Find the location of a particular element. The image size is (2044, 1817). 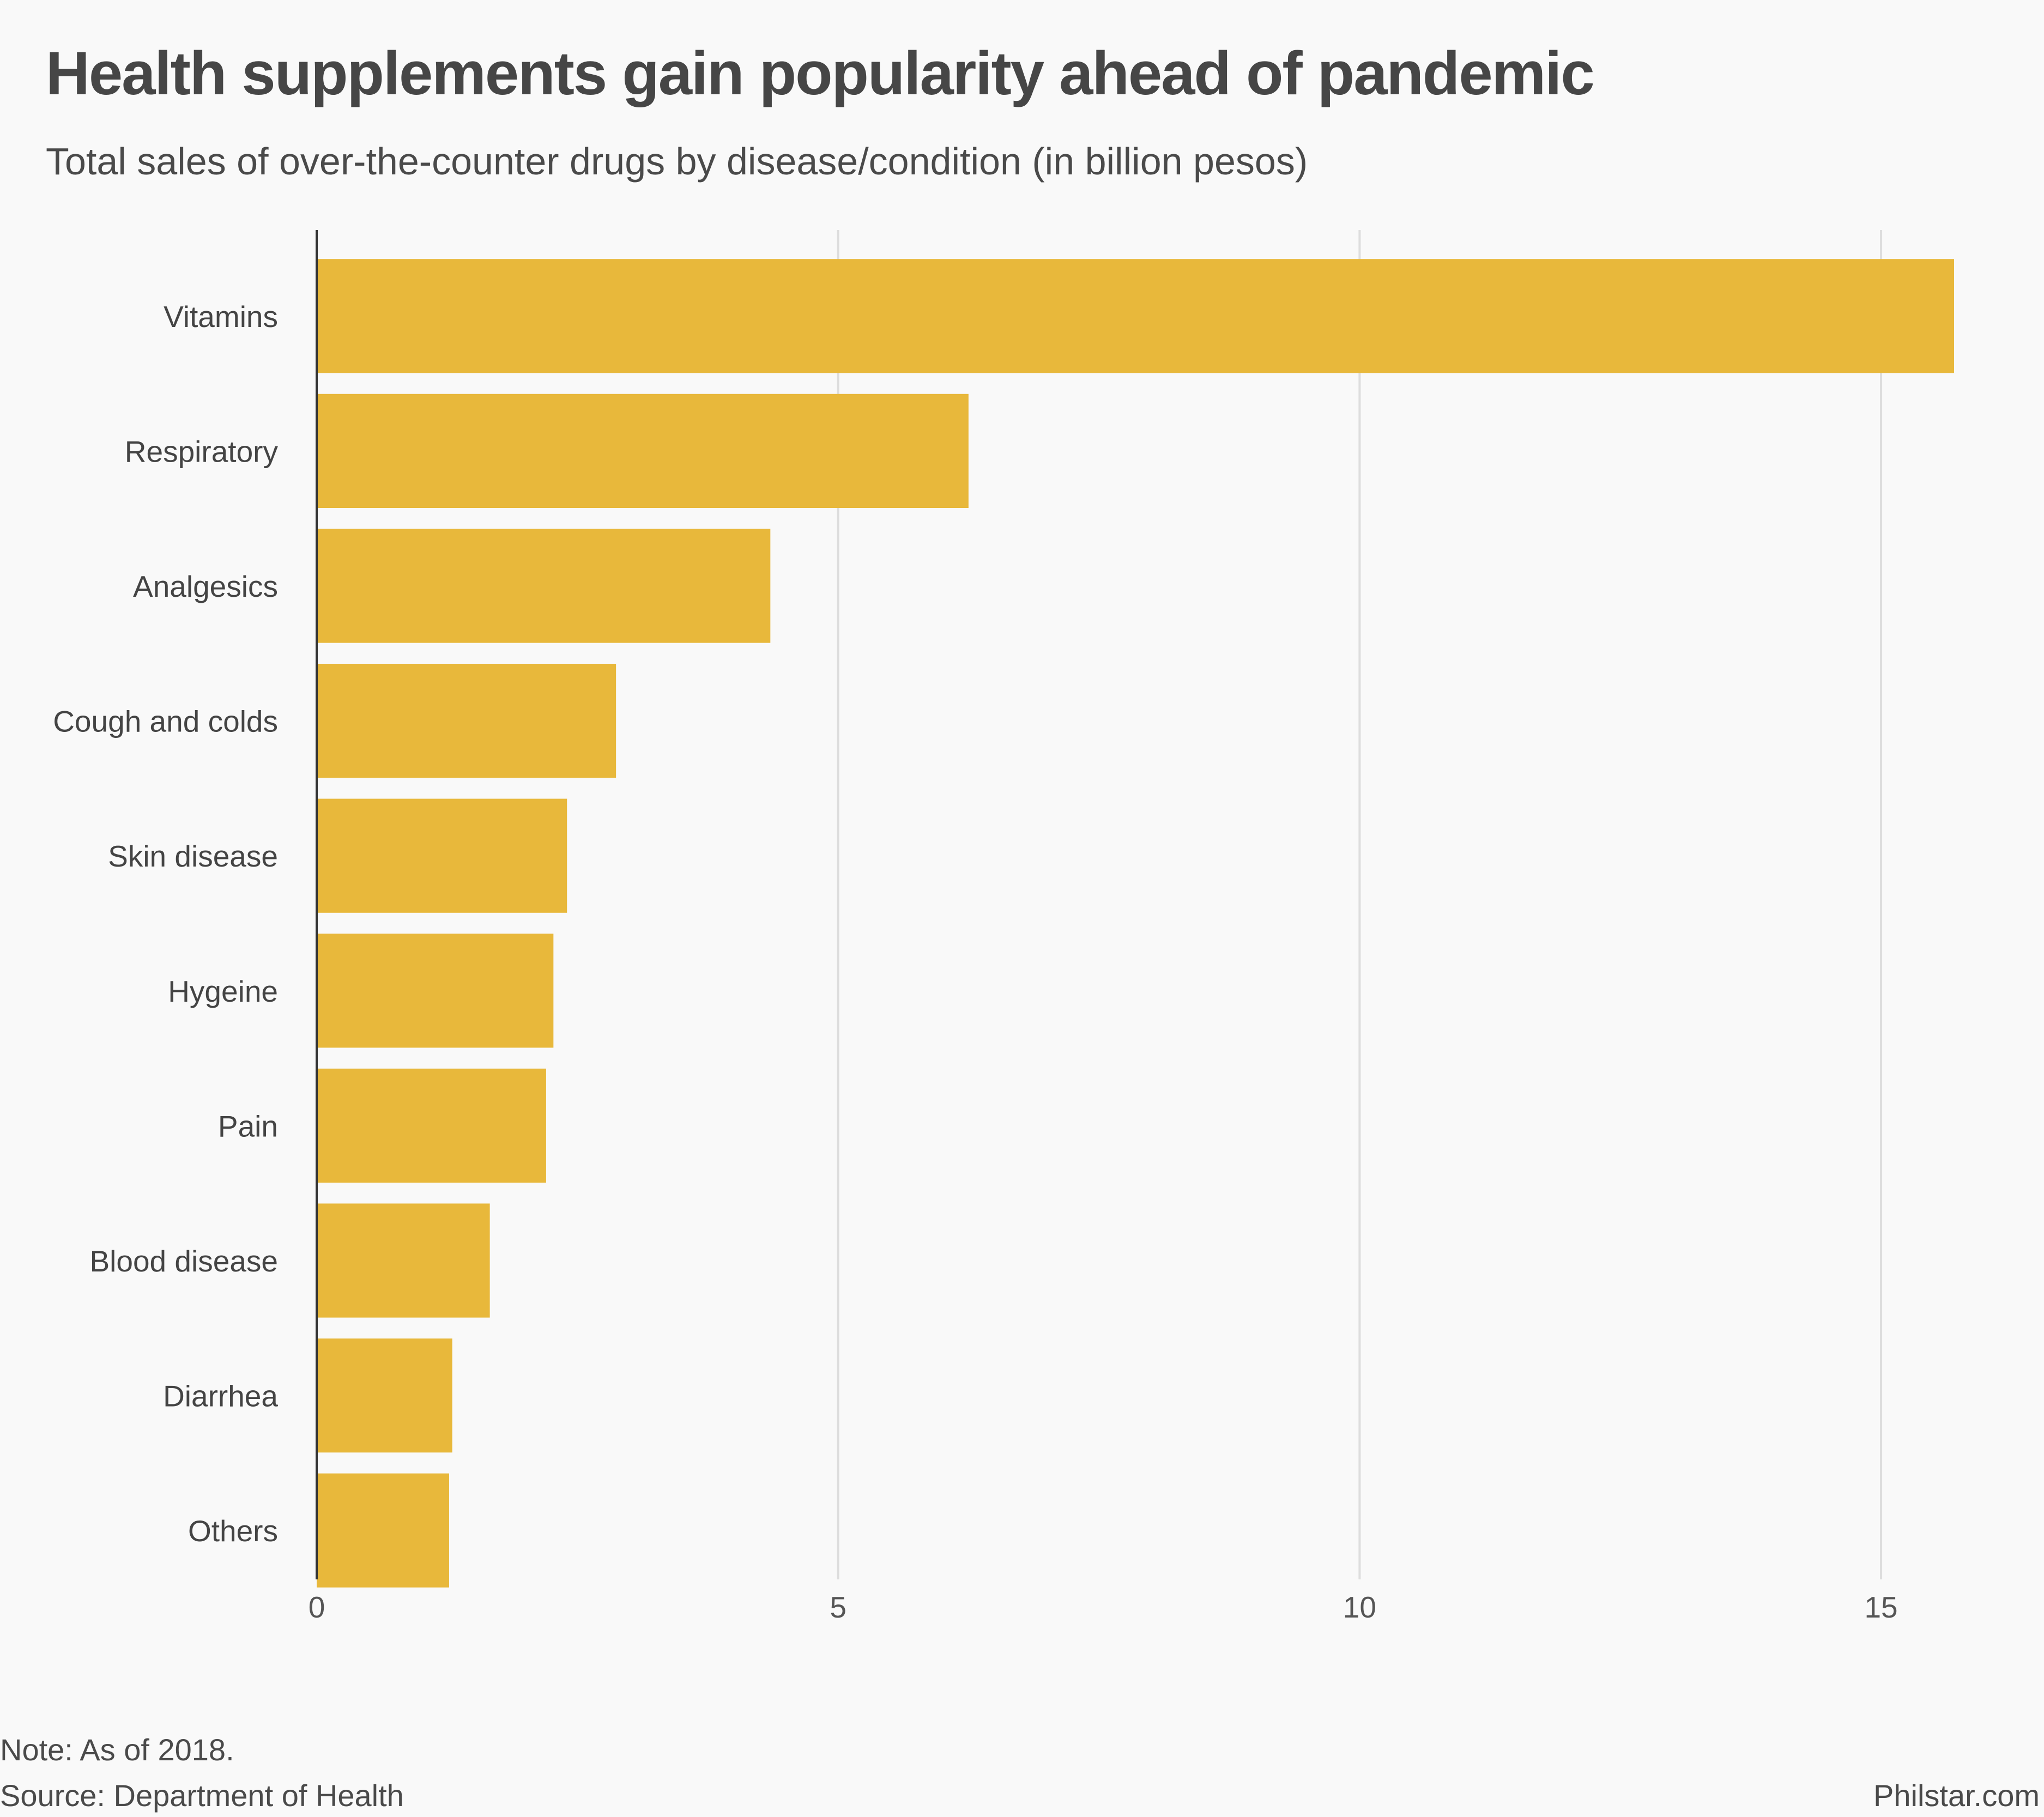

category-label: Skin disease is located at coordinates (193, 856).